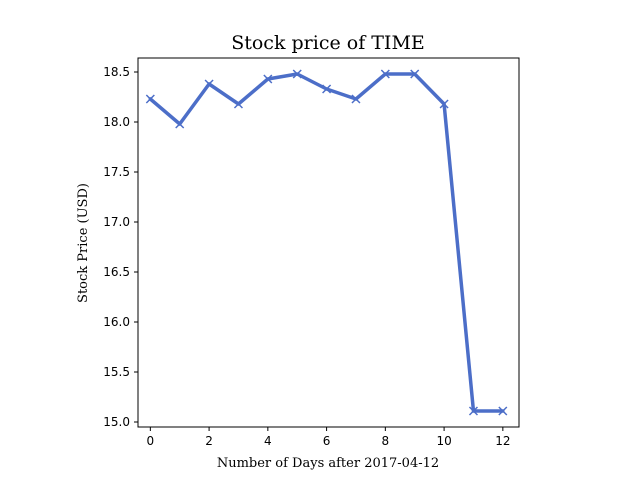  What do you see at coordinates (116, 172) in the screenshot?
I see `y-tick-label: 17.5` at bounding box center [116, 172].